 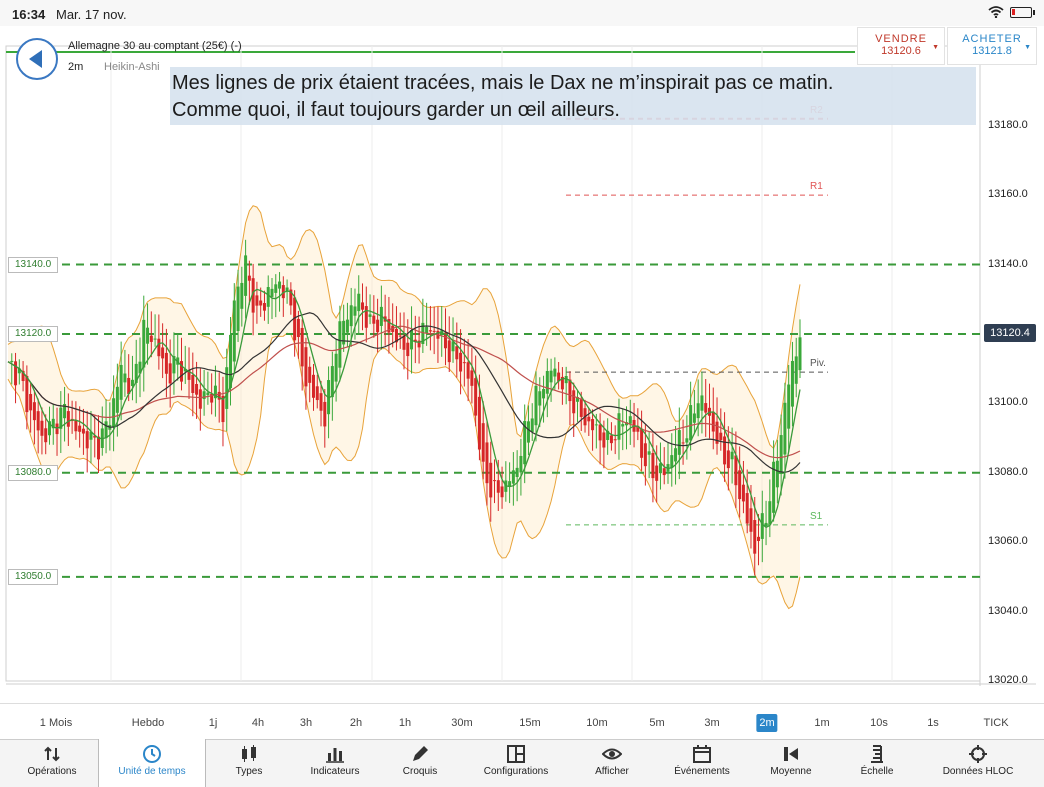 I want to click on toolbar-crosshair: Données HLOC, so click(x=978, y=763).